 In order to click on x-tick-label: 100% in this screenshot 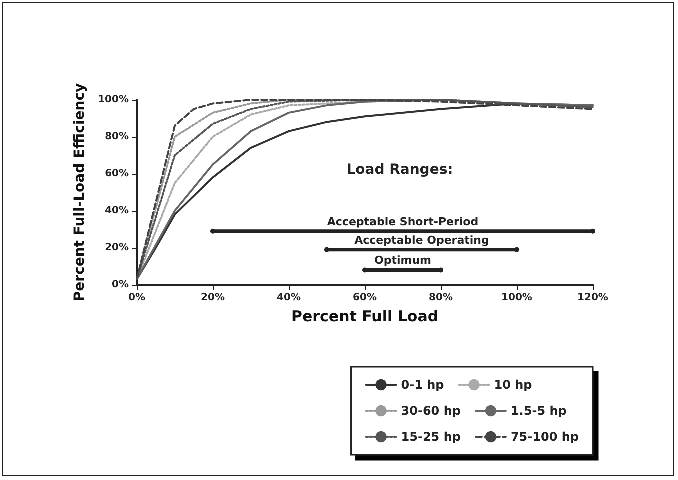, I will do `click(517, 298)`.